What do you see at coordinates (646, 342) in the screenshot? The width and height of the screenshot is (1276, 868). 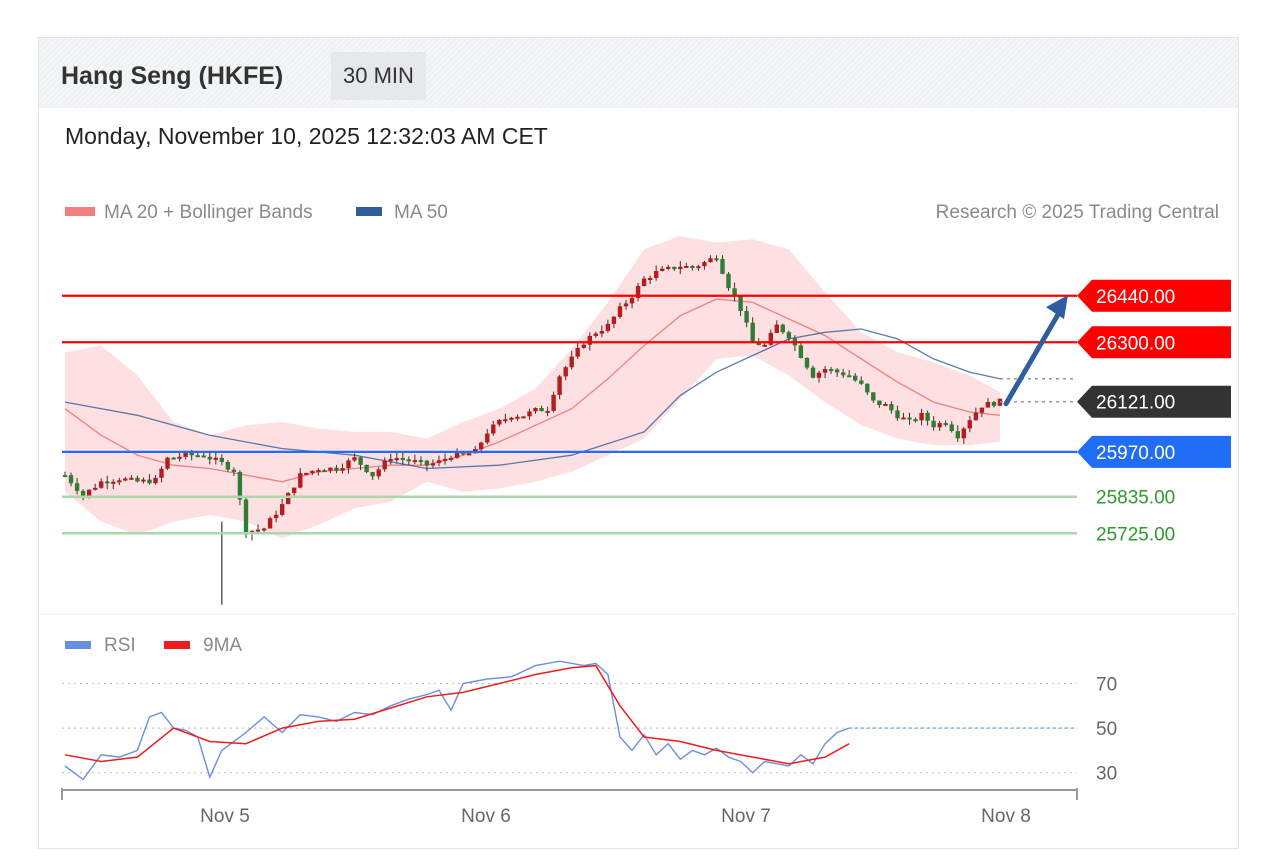 I see `level-resistance-1: 26300.00` at bounding box center [646, 342].